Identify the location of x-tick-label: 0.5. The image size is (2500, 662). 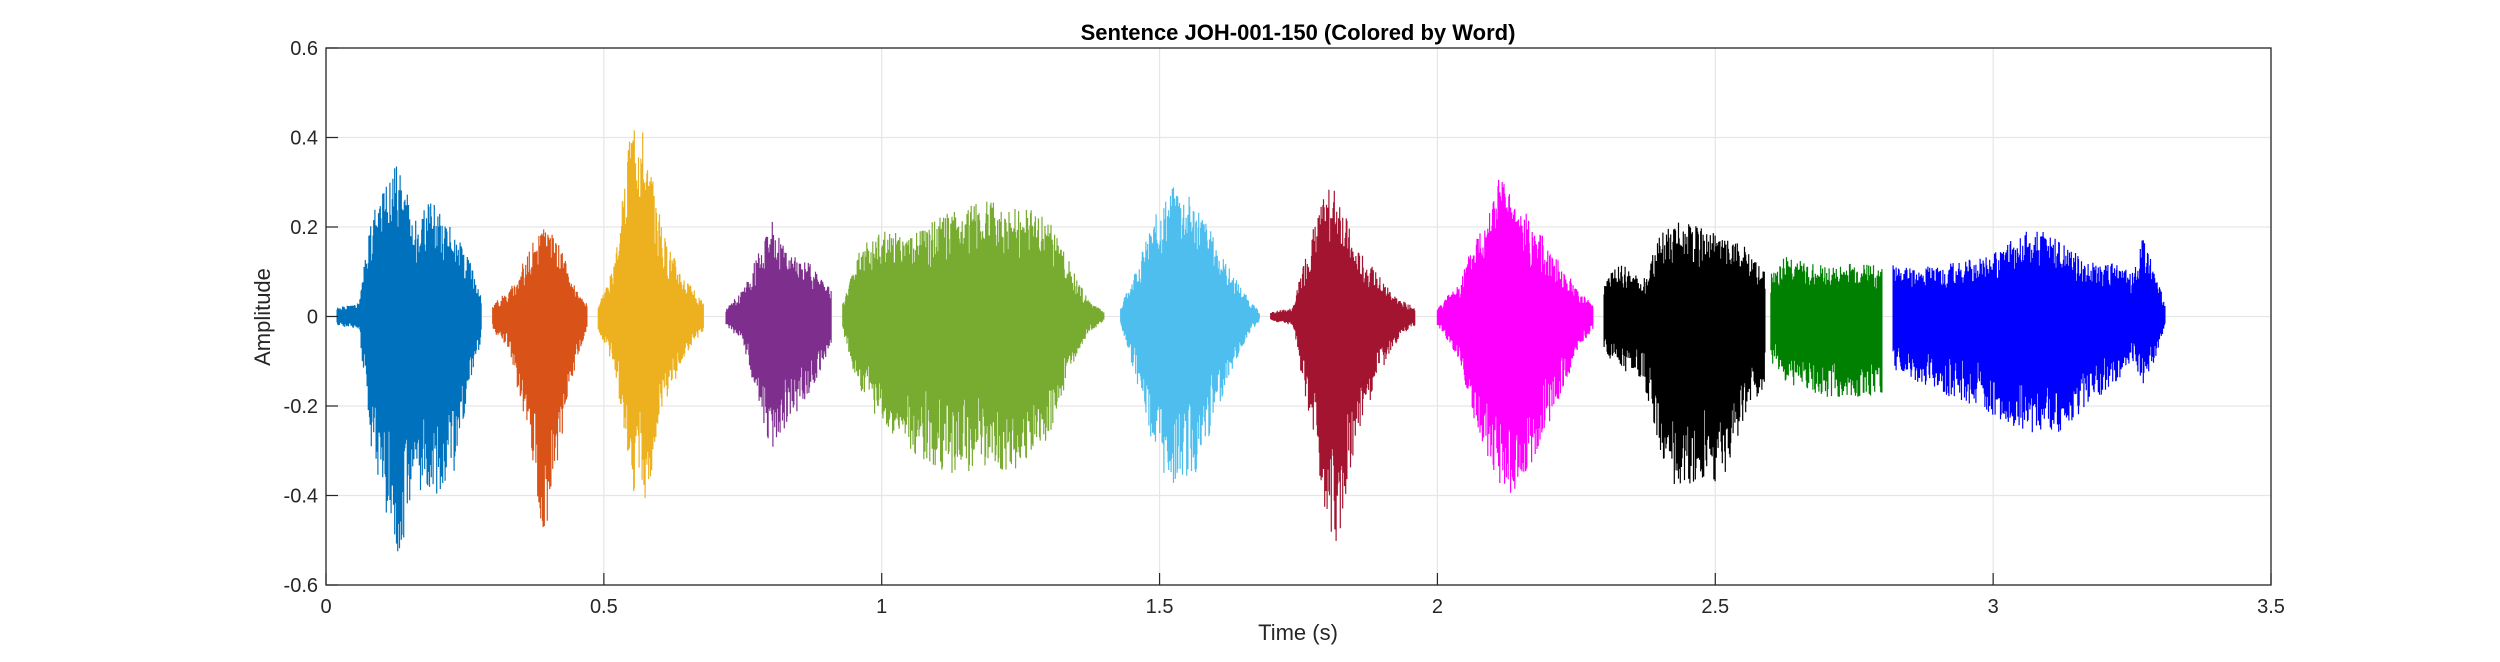
(604, 607).